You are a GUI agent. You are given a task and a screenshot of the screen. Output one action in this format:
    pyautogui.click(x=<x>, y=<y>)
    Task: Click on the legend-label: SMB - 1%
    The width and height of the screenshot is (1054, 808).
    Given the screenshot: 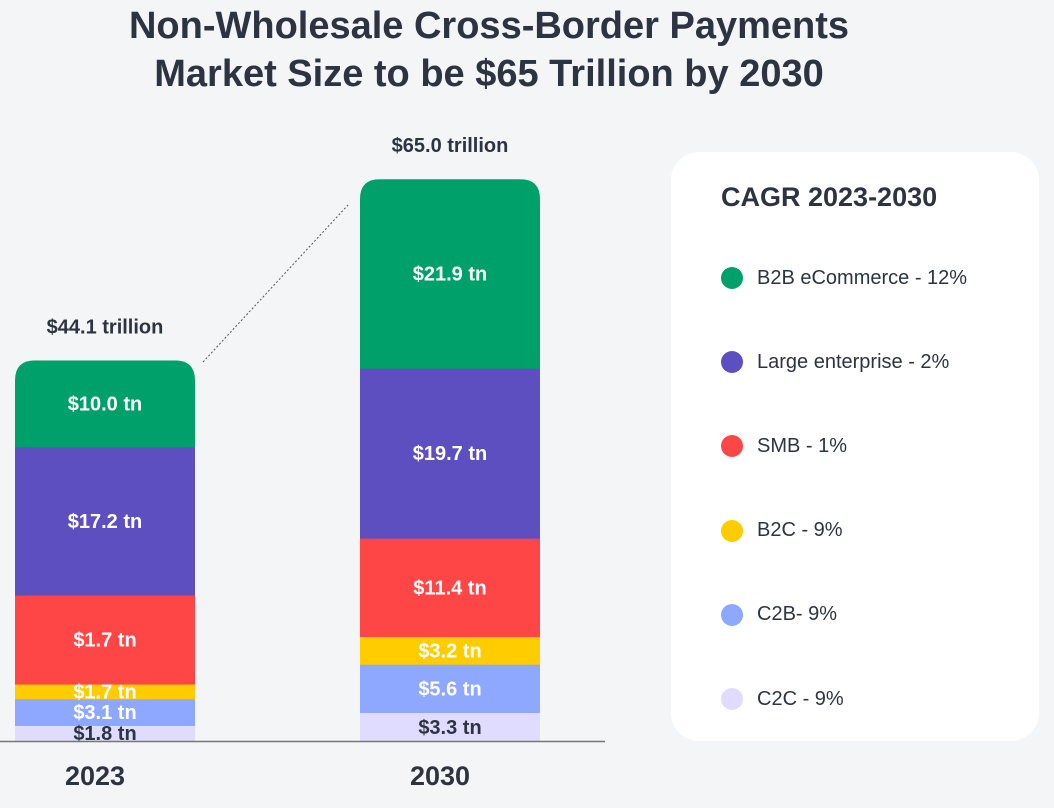 What is the action you would take?
    pyautogui.click(x=802, y=445)
    